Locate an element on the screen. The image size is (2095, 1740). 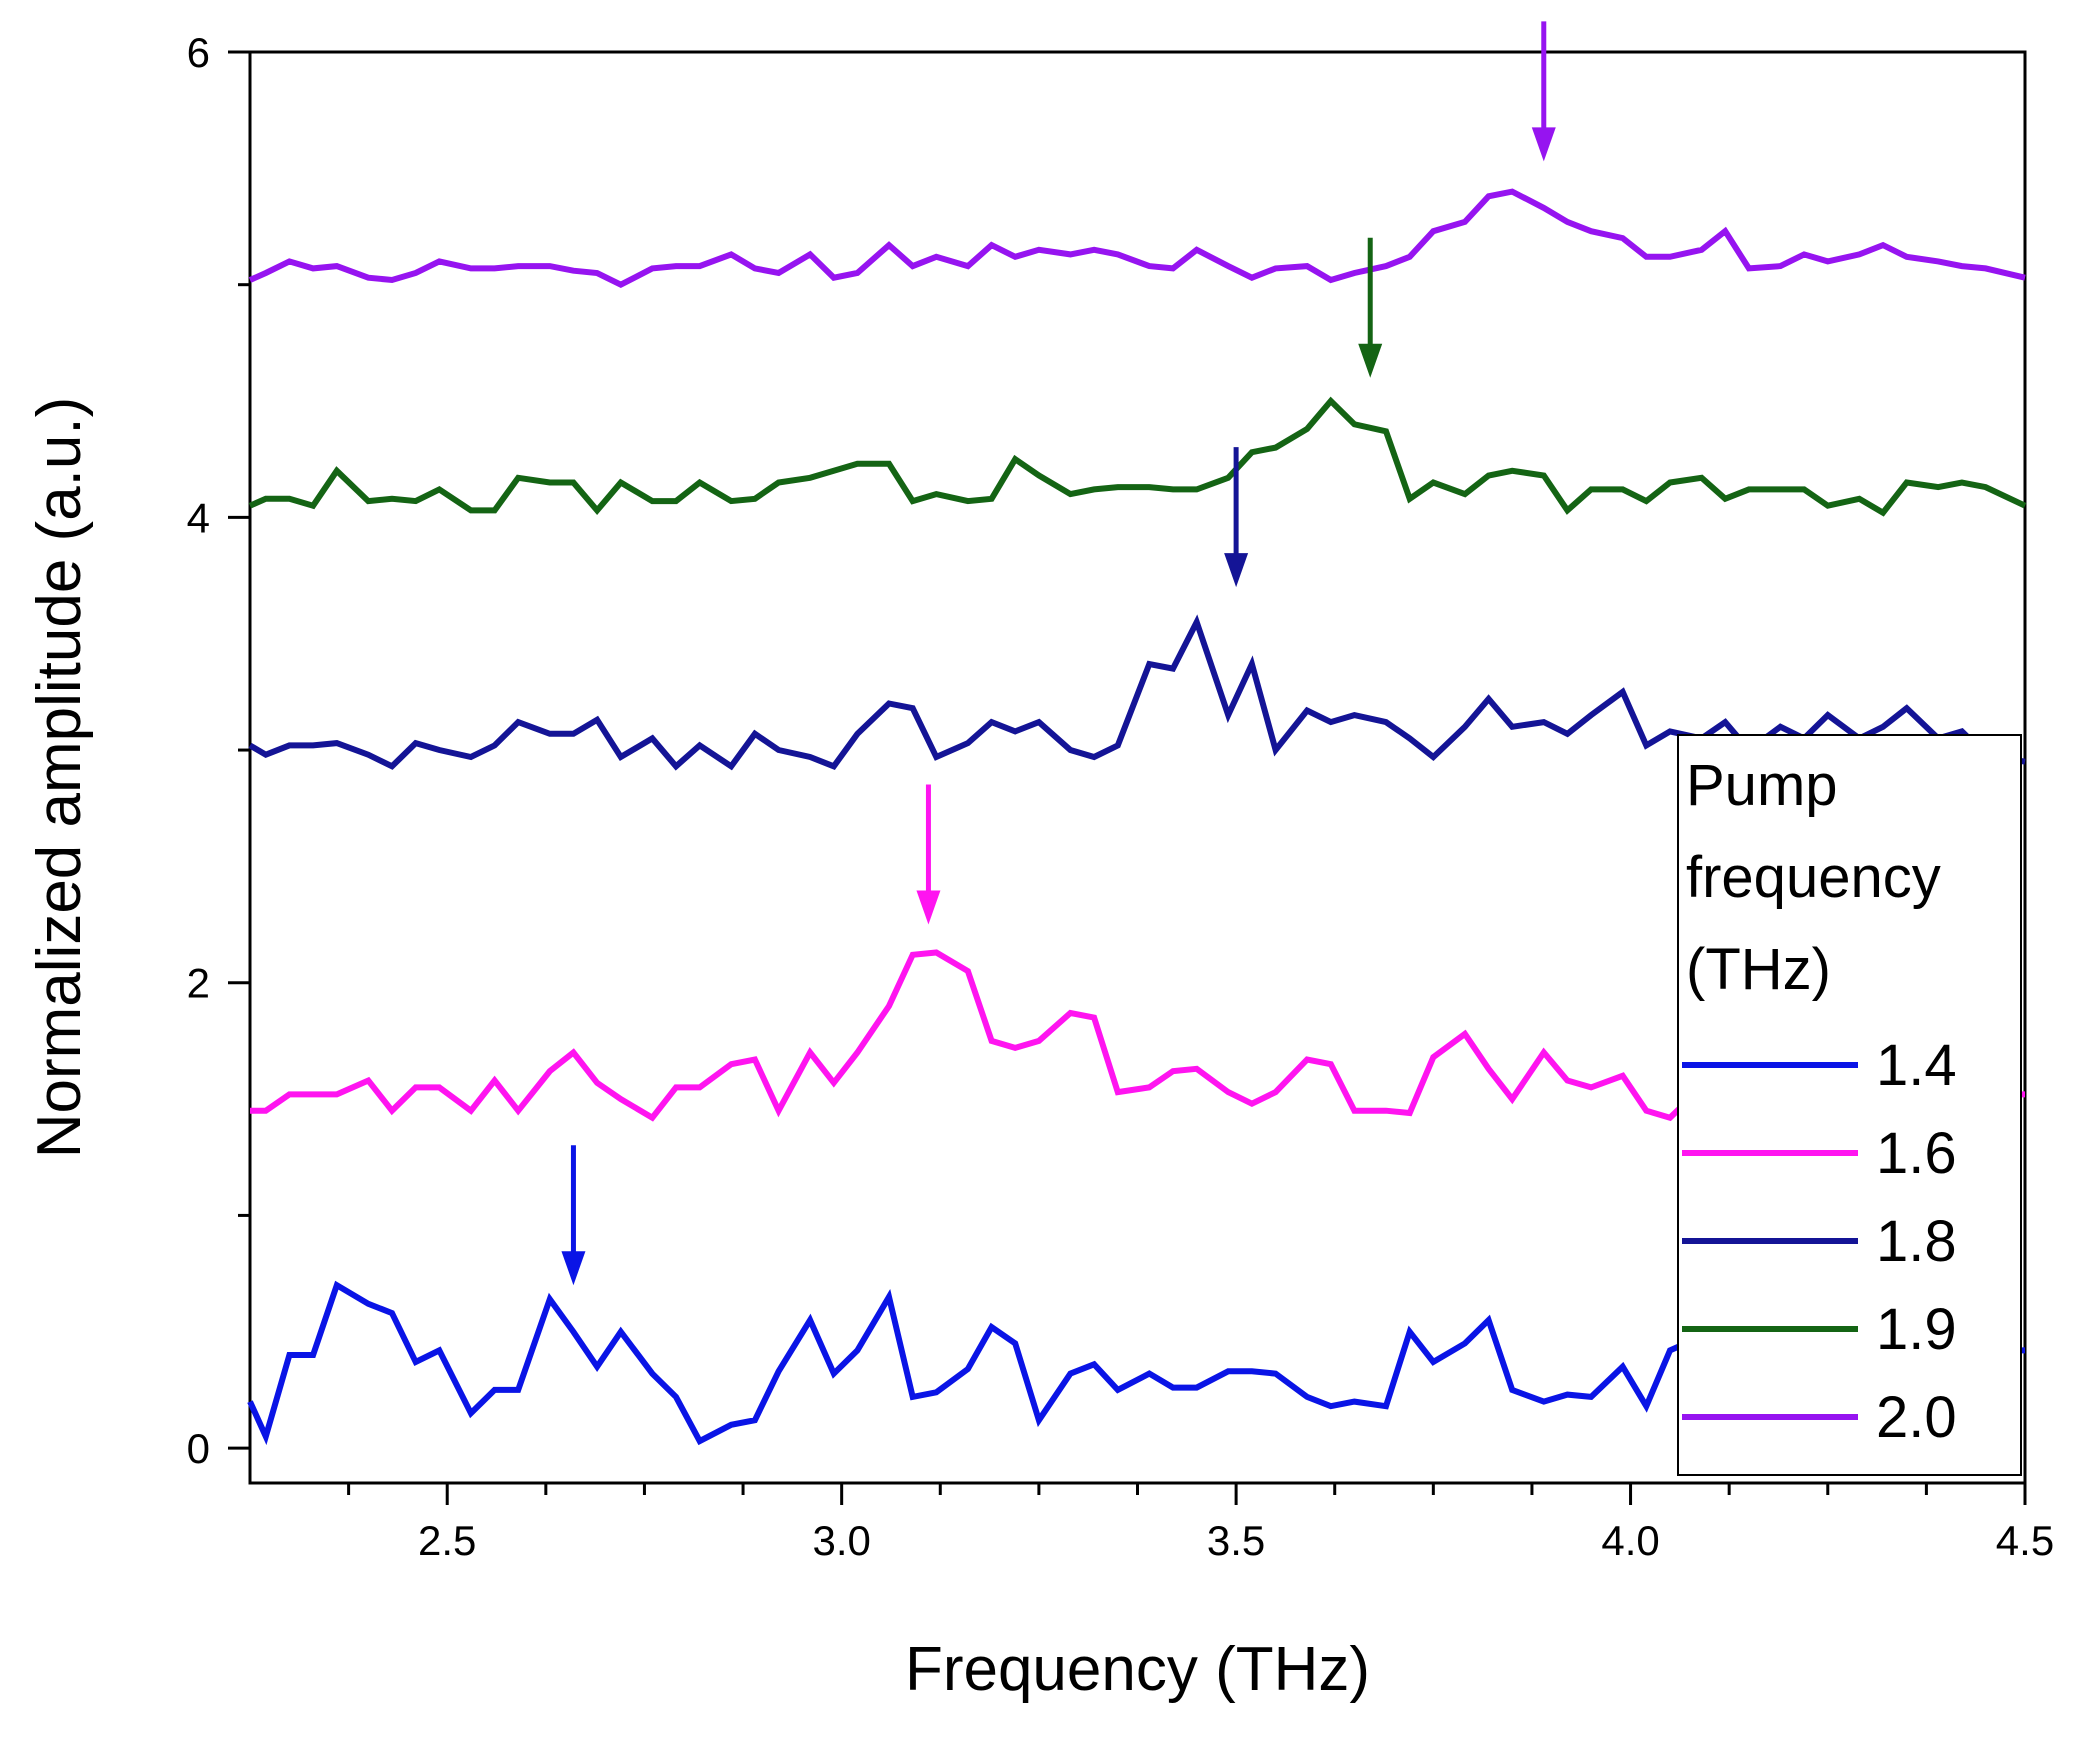
series-line-1.9 is located at coordinates (1137, 456).